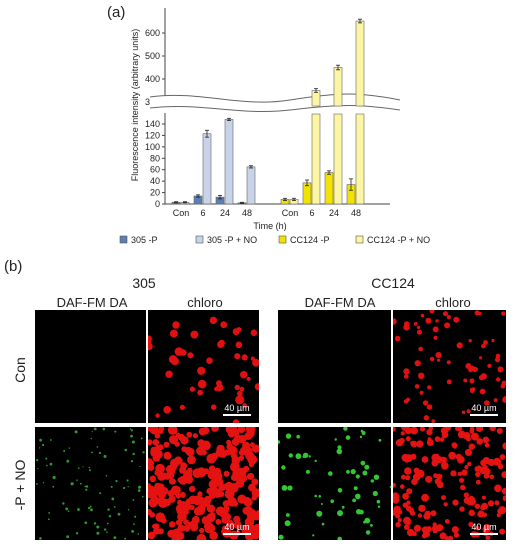 This screenshot has height=550, width=515. What do you see at coordinates (116, 12) in the screenshot?
I see `panel-a-label: (a)` at bounding box center [116, 12].